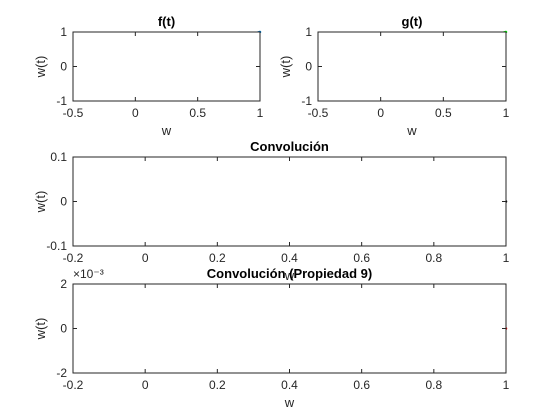 Image resolution: width=560 pixels, height=420 pixels. I want to click on subplot-2: -0.5 0 0.5 1 -1 0 1 g(t) w w(t), so click(394, 76).